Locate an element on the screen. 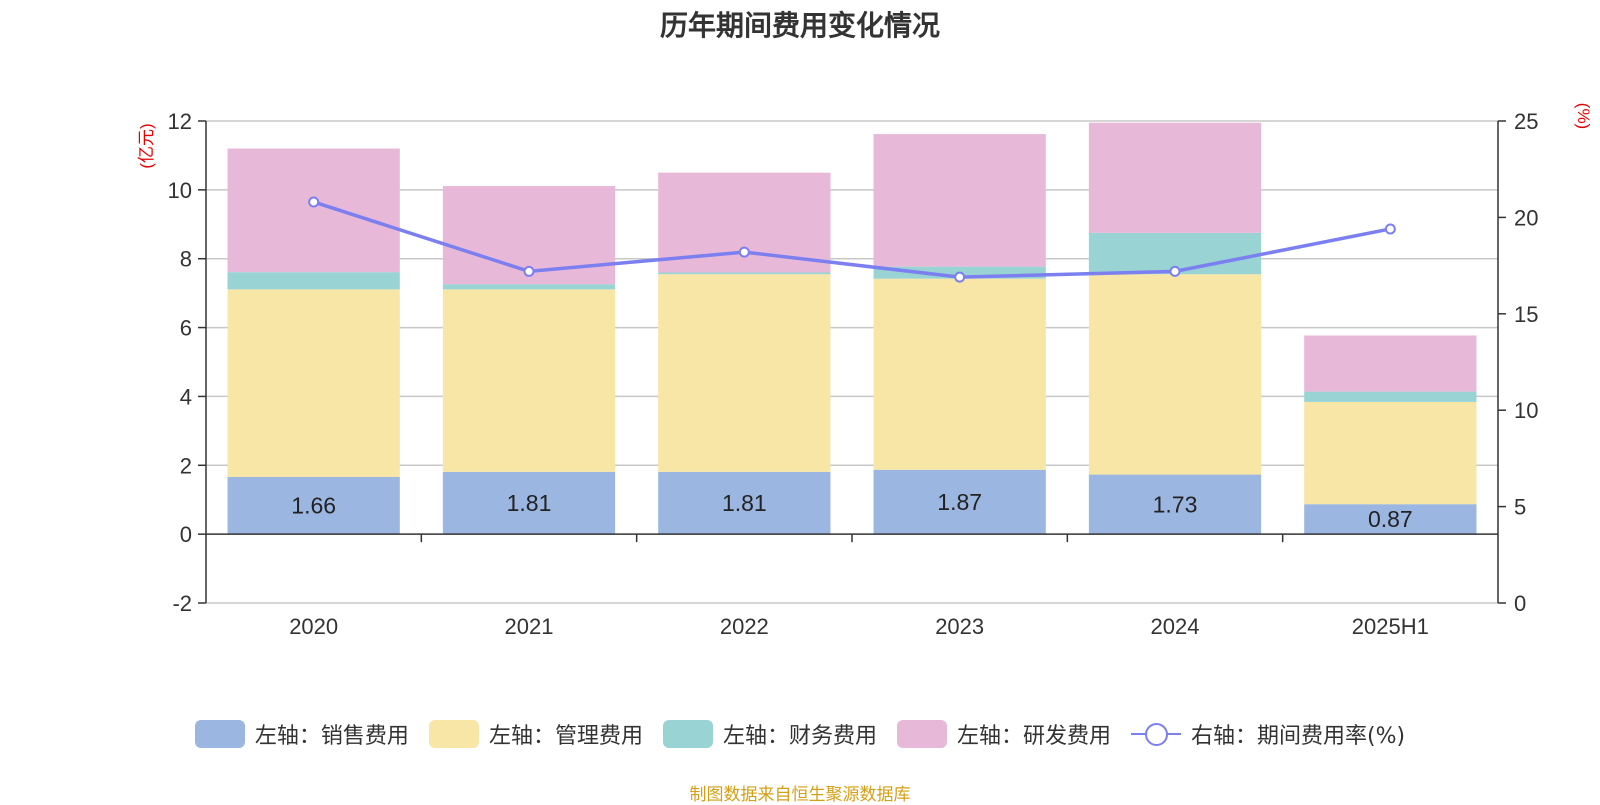  data-labels: 1.66 1.81 1.81 1.87 1.73 0.87 is located at coordinates (851, 510).